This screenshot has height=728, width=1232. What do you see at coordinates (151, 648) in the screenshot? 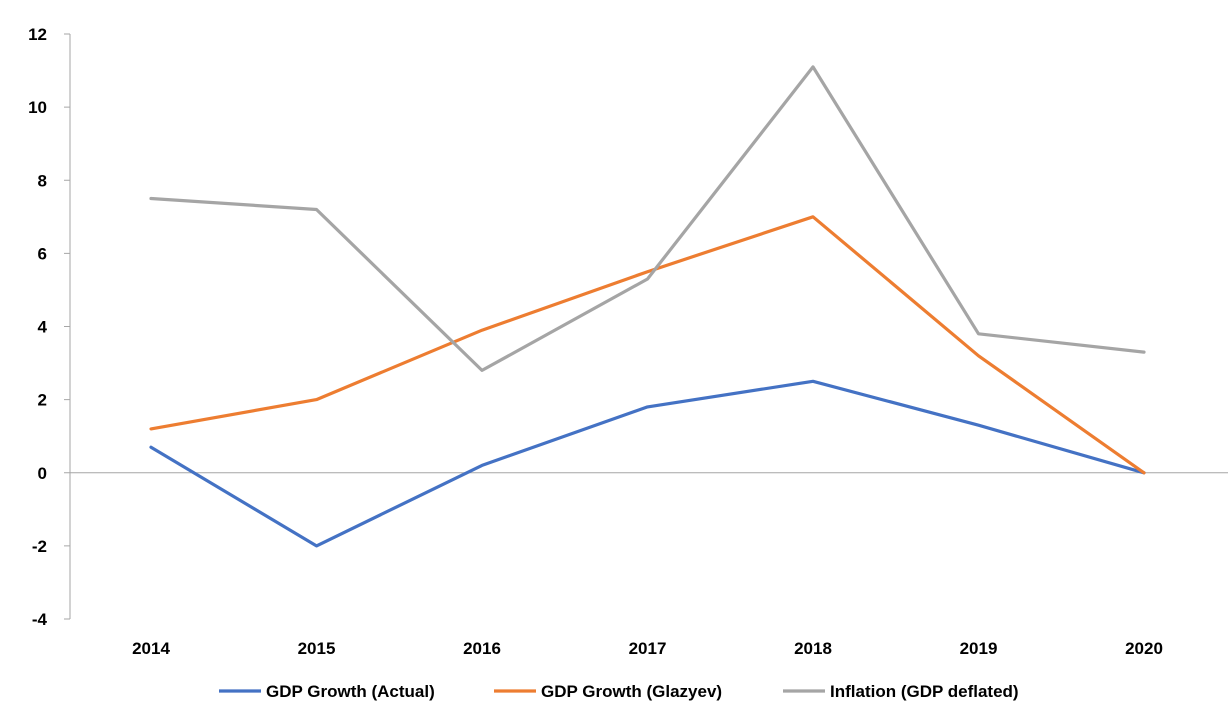
I see `x-tick-label: 2014` at bounding box center [151, 648].